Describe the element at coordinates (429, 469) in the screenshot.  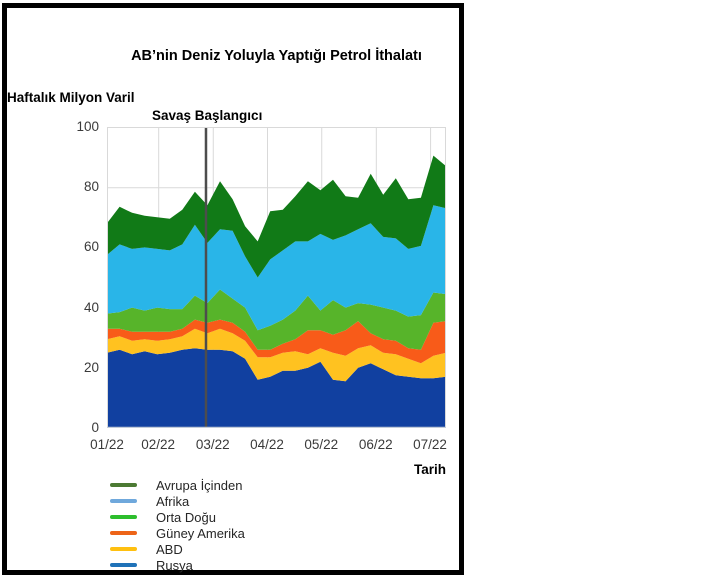
I see `x-axis-title: Tarih` at that location.